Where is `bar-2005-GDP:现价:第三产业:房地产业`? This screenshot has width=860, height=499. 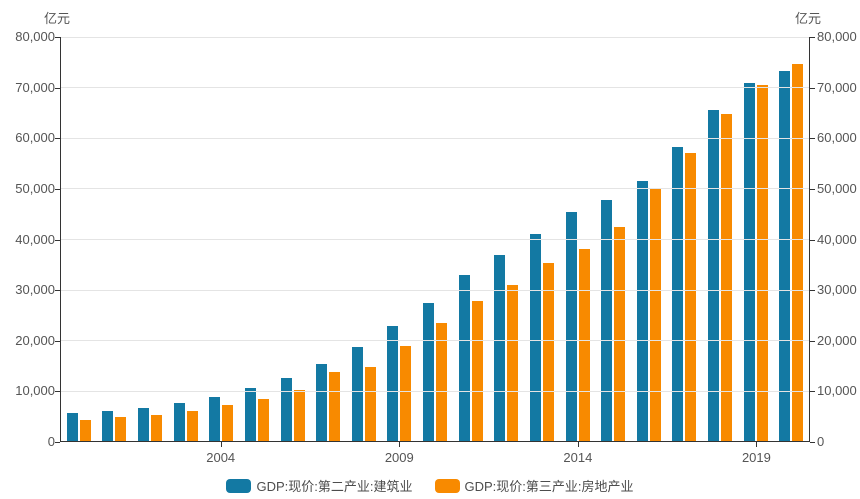 bar-2005-GDP:现价:第三产业:房地产业 is located at coordinates (263, 420).